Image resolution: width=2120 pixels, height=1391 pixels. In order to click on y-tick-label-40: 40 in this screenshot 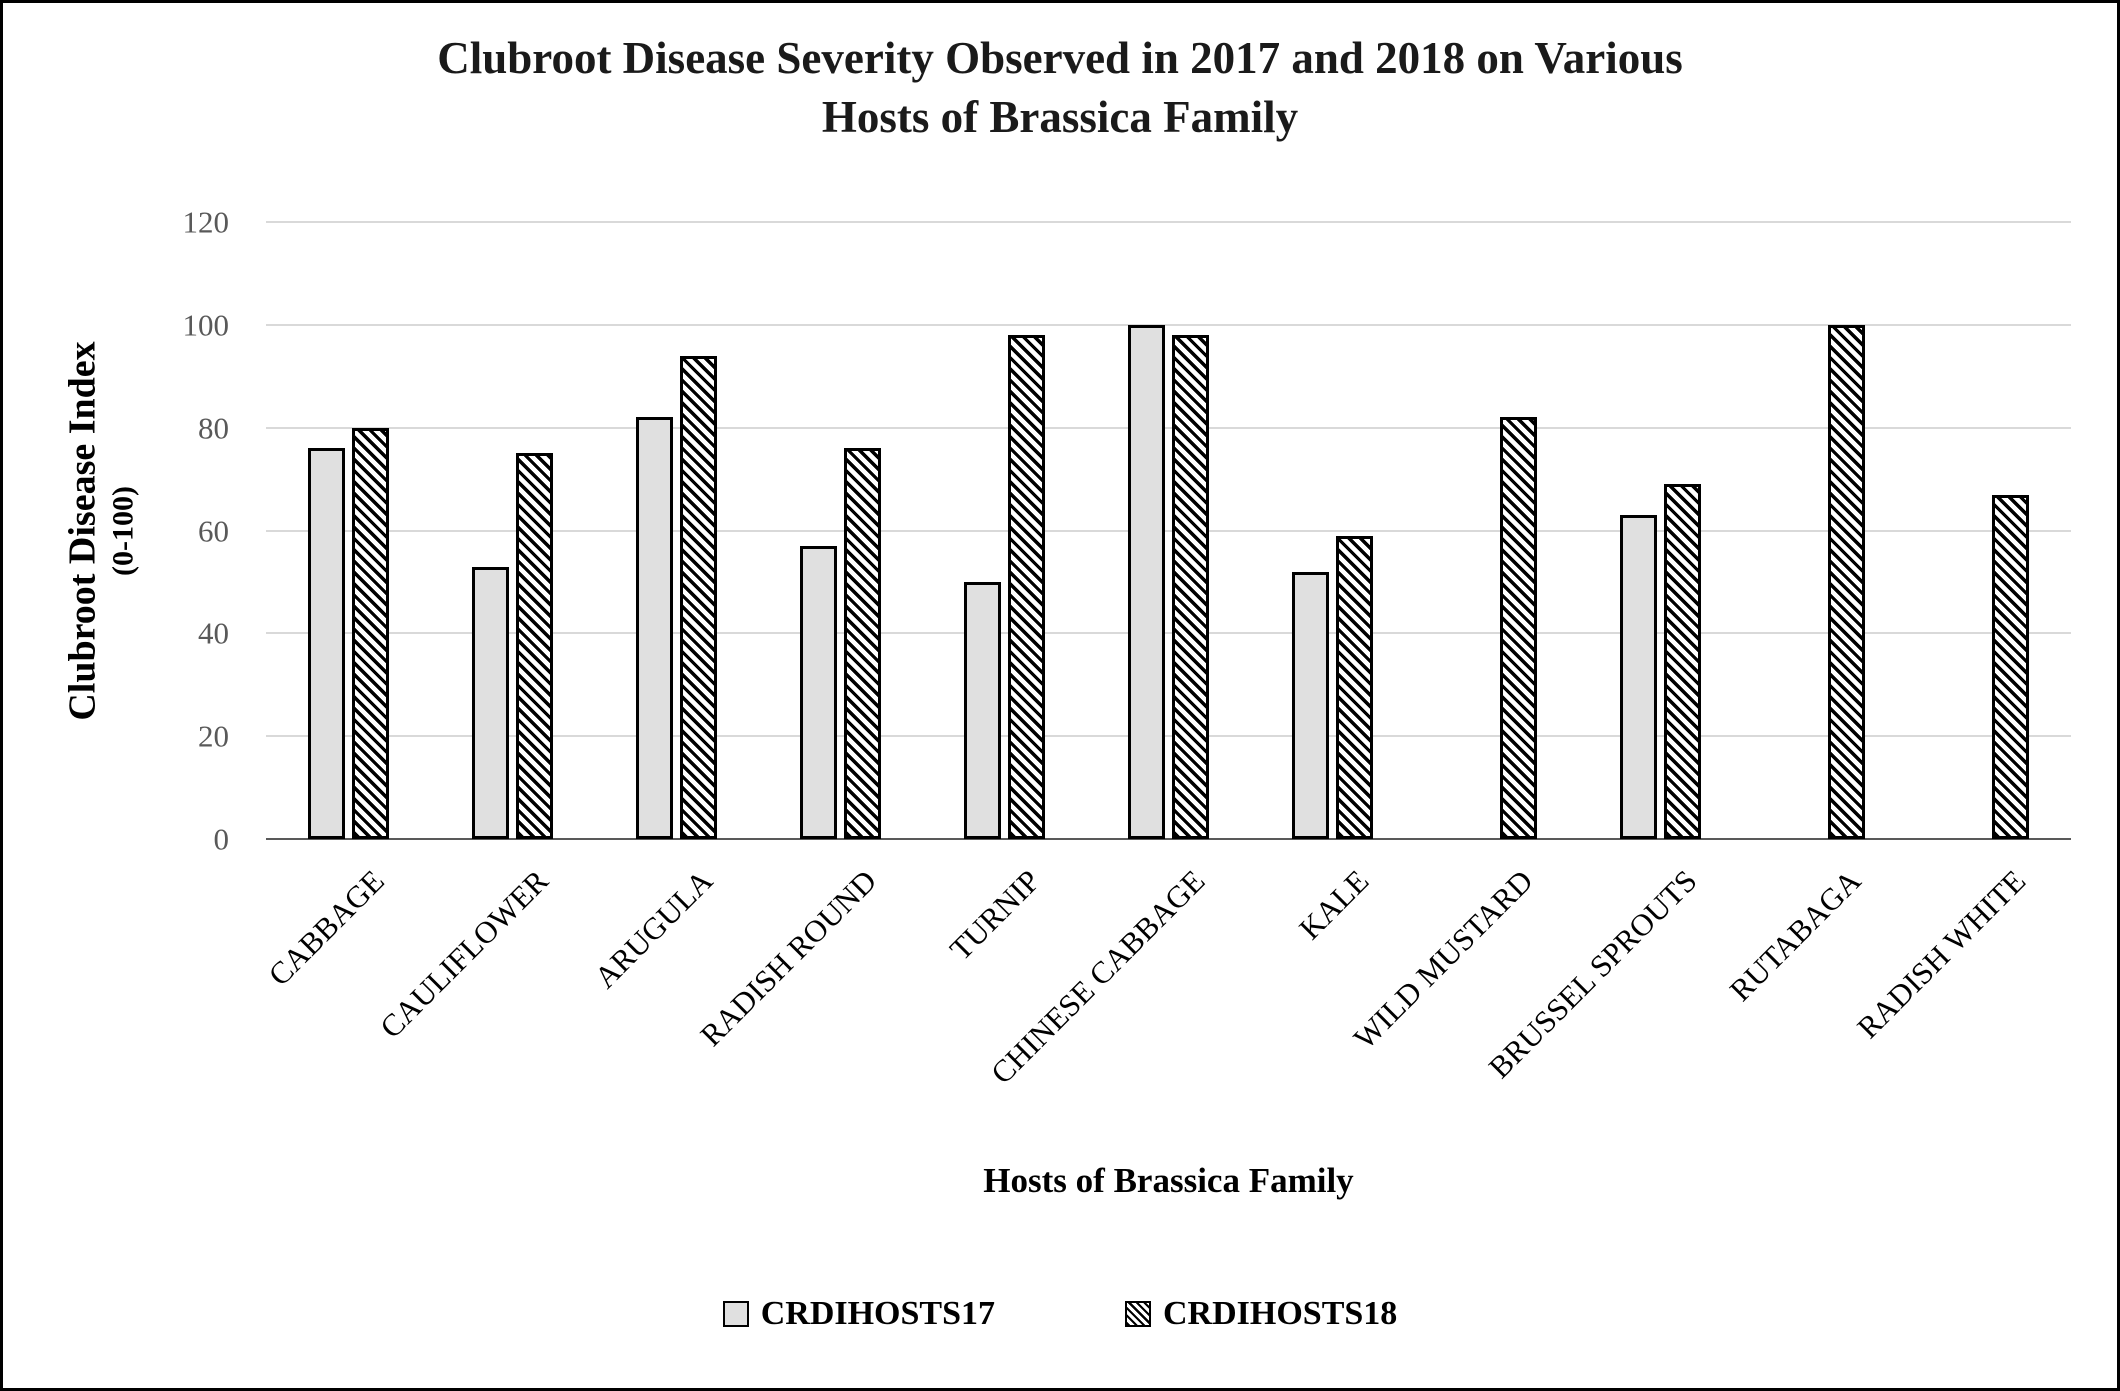, I will do `click(213, 633)`.